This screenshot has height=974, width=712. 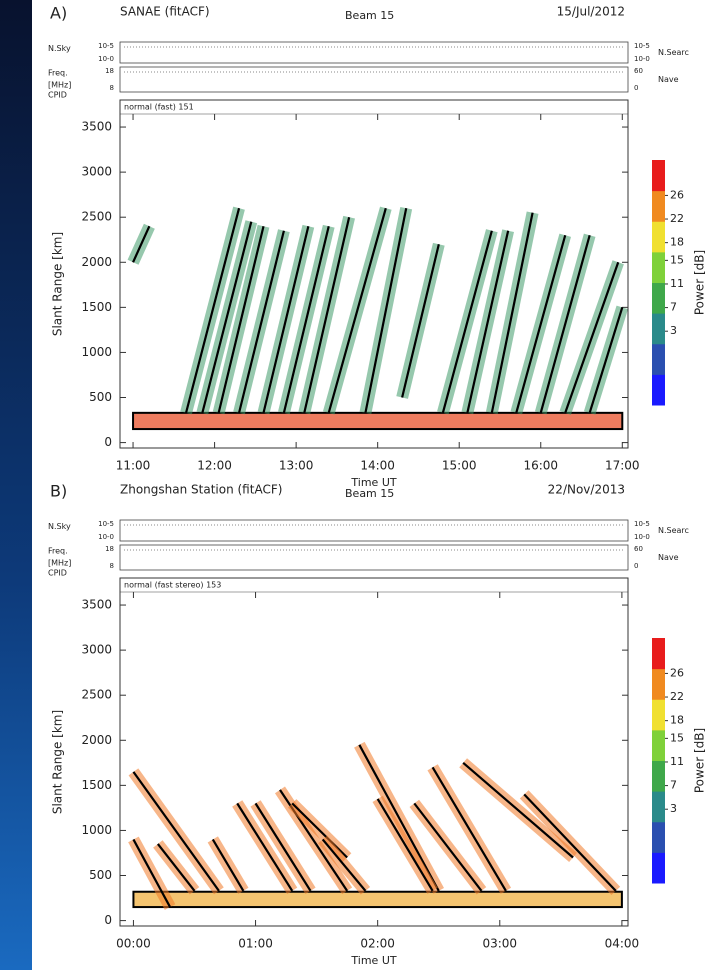 What do you see at coordinates (296, 466) in the screenshot?
I see `x-tick-label: 13:00` at bounding box center [296, 466].